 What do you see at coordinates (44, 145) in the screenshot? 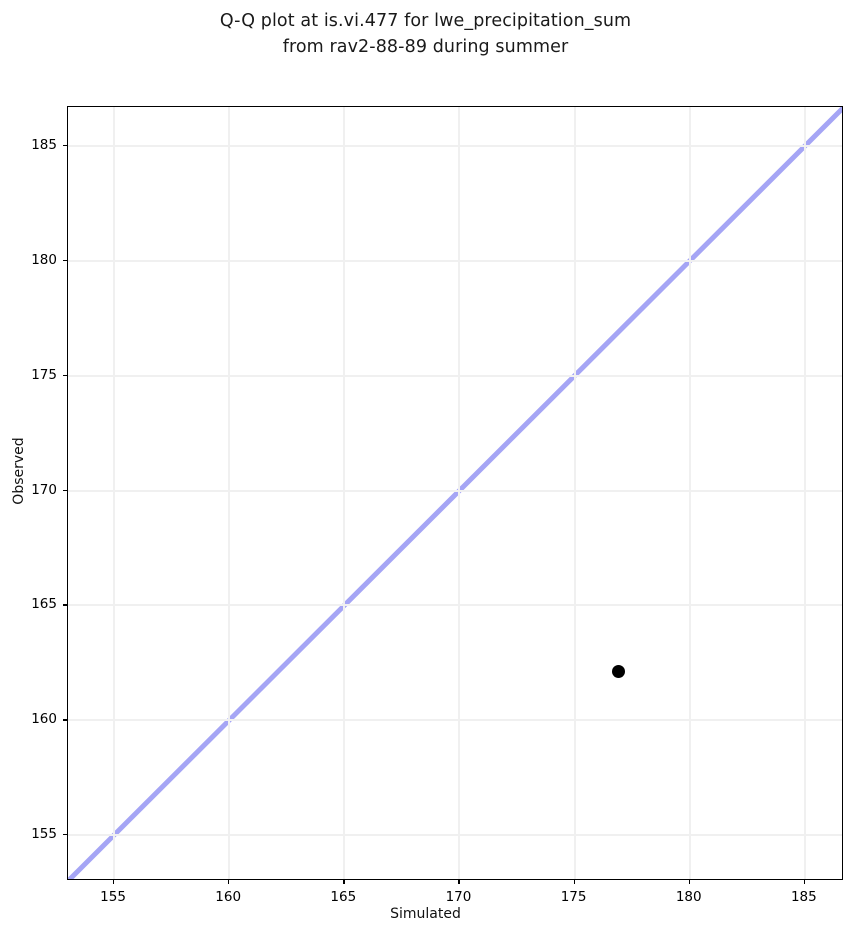
I see `y-axis-tick-label: 185` at bounding box center [44, 145].